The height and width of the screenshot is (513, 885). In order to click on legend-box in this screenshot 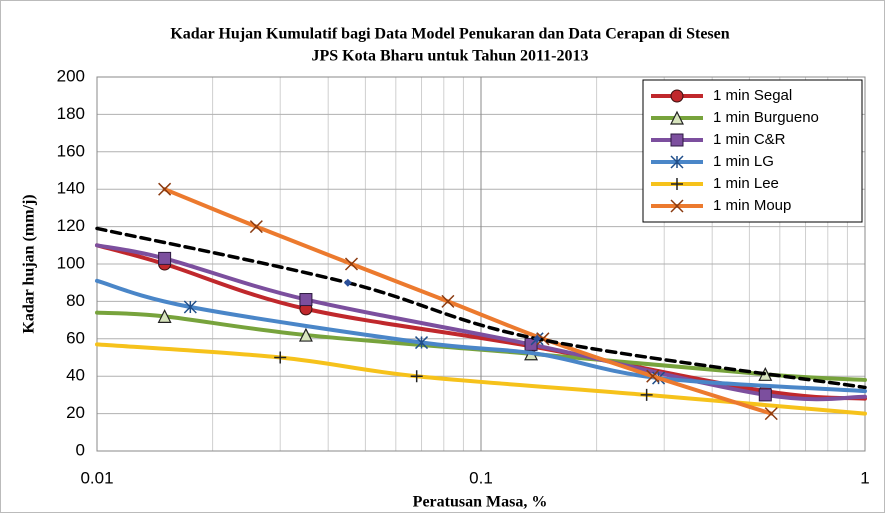, I will do `click(752, 151)`.